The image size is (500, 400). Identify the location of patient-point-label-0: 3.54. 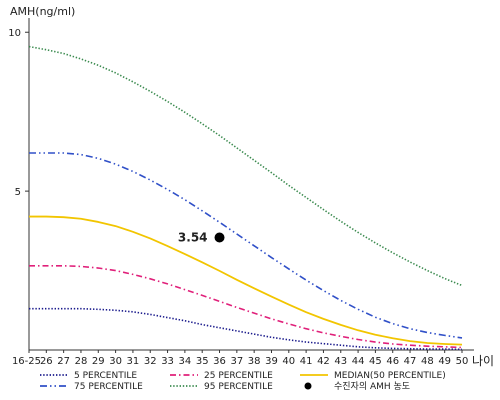
(193, 238).